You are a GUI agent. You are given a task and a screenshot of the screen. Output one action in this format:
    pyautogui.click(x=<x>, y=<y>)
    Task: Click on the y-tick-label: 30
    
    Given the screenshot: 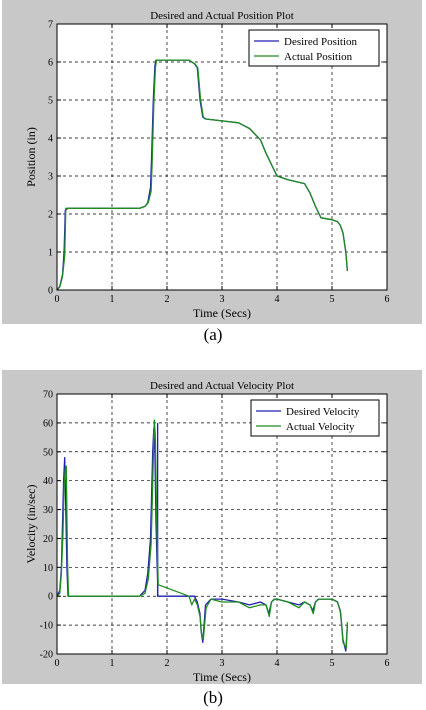 What is the action you would take?
    pyautogui.click(x=48, y=510)
    